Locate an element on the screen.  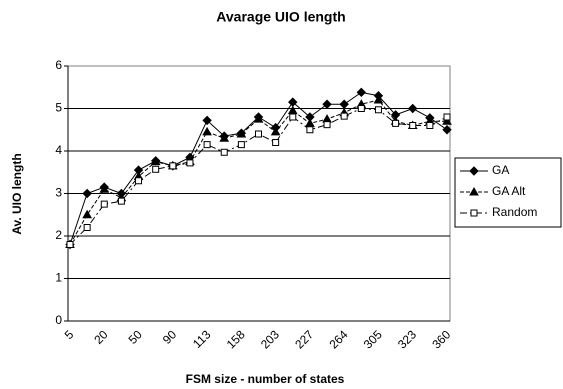
x-tick-label: 227 is located at coordinates (304, 339).